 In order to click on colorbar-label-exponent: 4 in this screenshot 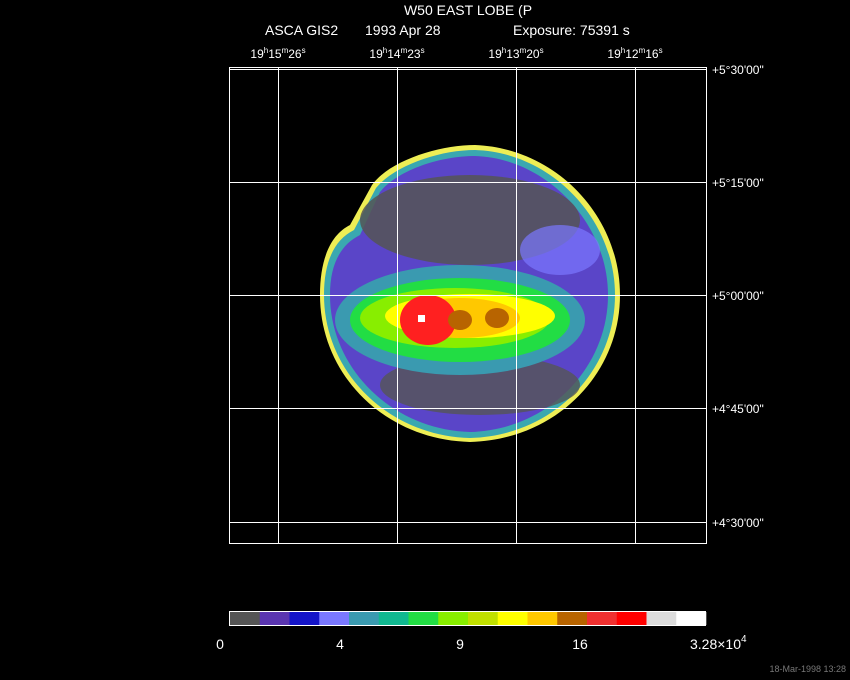, I will do `click(744, 639)`.